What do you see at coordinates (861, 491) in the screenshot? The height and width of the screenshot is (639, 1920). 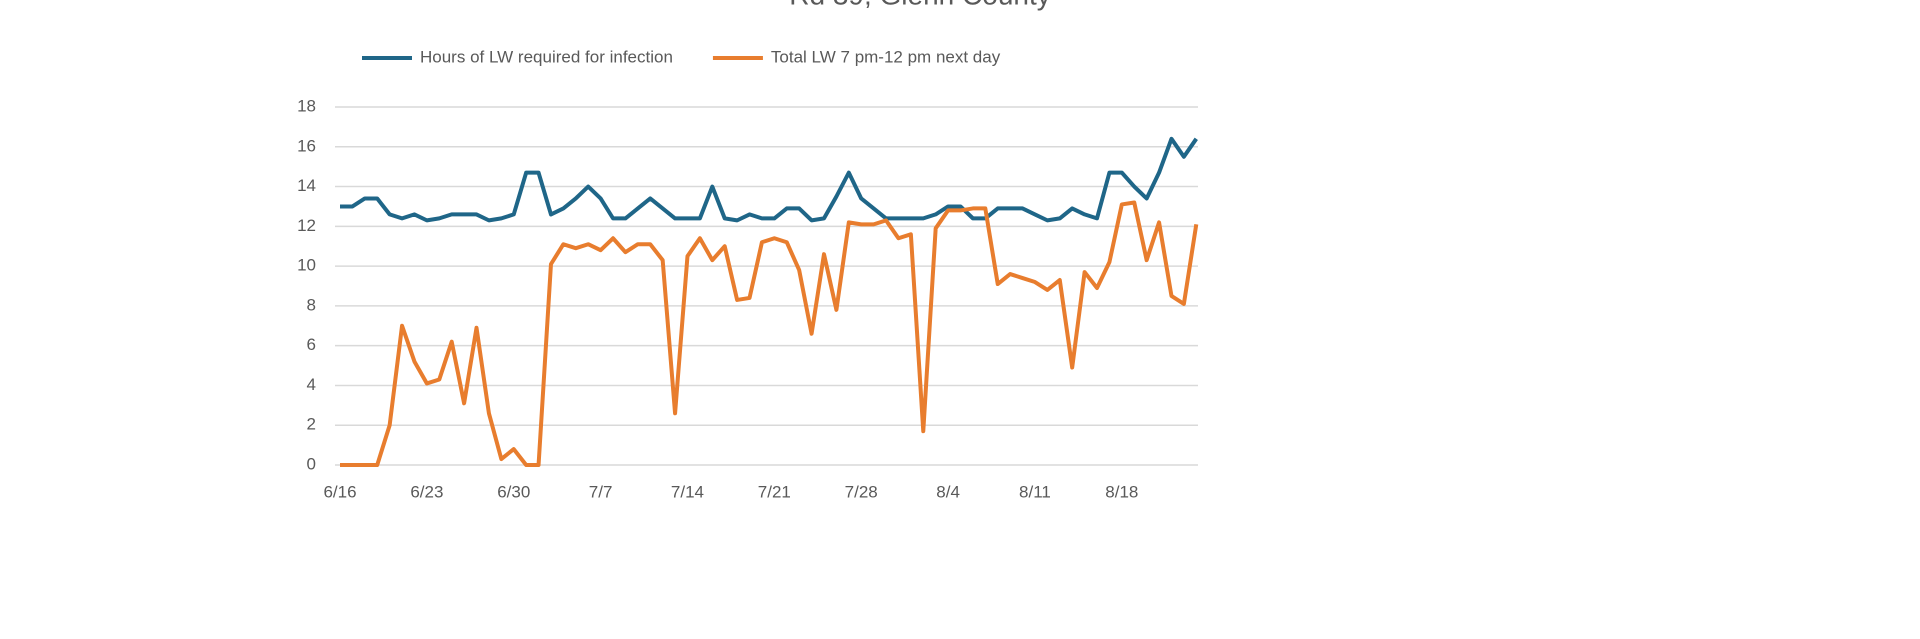 I see `x-tick-label: 7/28` at bounding box center [861, 491].